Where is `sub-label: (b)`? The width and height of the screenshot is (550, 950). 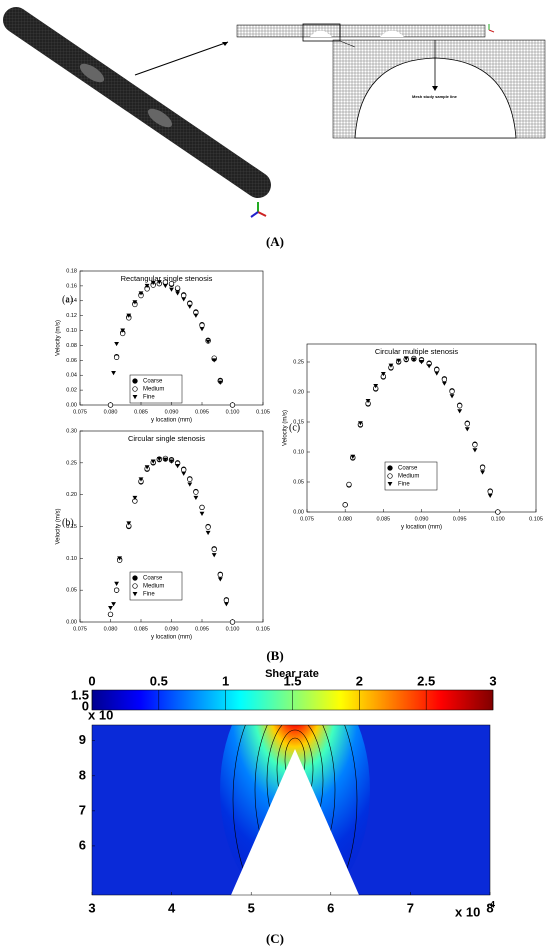 sub-label: (b) is located at coordinates (68, 522).